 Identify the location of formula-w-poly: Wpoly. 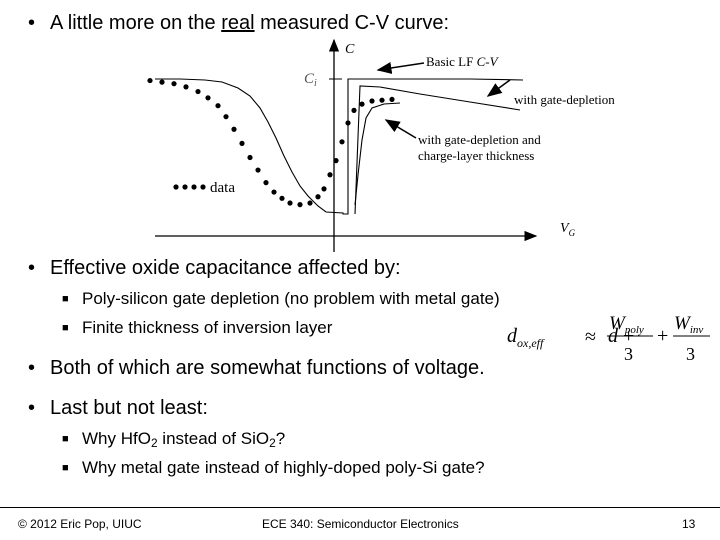
(626, 324).